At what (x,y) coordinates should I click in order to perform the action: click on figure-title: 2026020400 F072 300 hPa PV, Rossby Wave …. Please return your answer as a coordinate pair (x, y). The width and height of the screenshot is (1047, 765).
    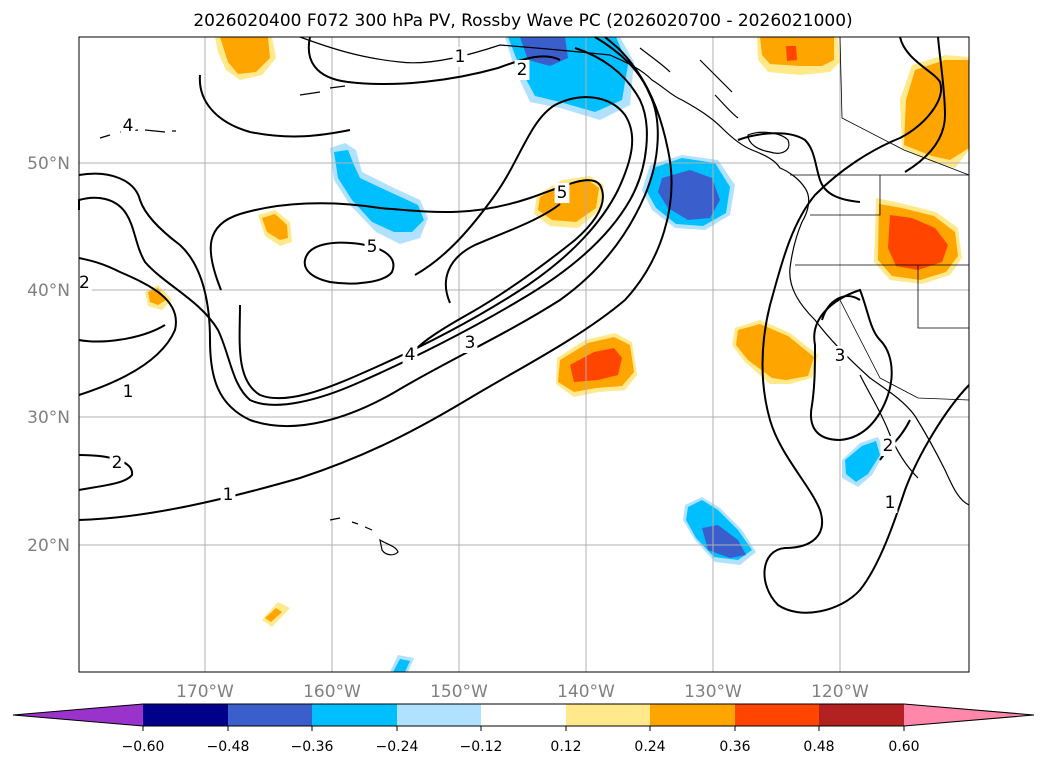
    Looking at the image, I should click on (522, 21).